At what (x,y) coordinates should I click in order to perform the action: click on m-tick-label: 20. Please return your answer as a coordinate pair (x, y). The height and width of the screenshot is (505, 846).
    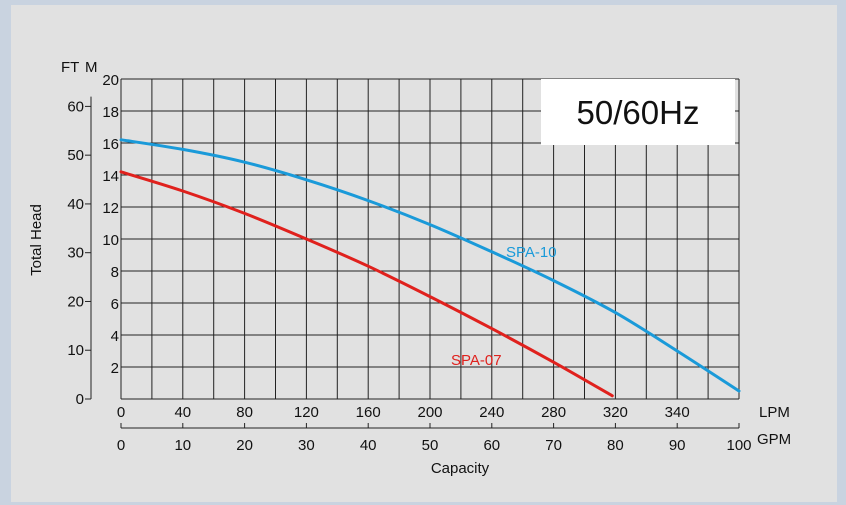
    Looking at the image, I should click on (110, 80).